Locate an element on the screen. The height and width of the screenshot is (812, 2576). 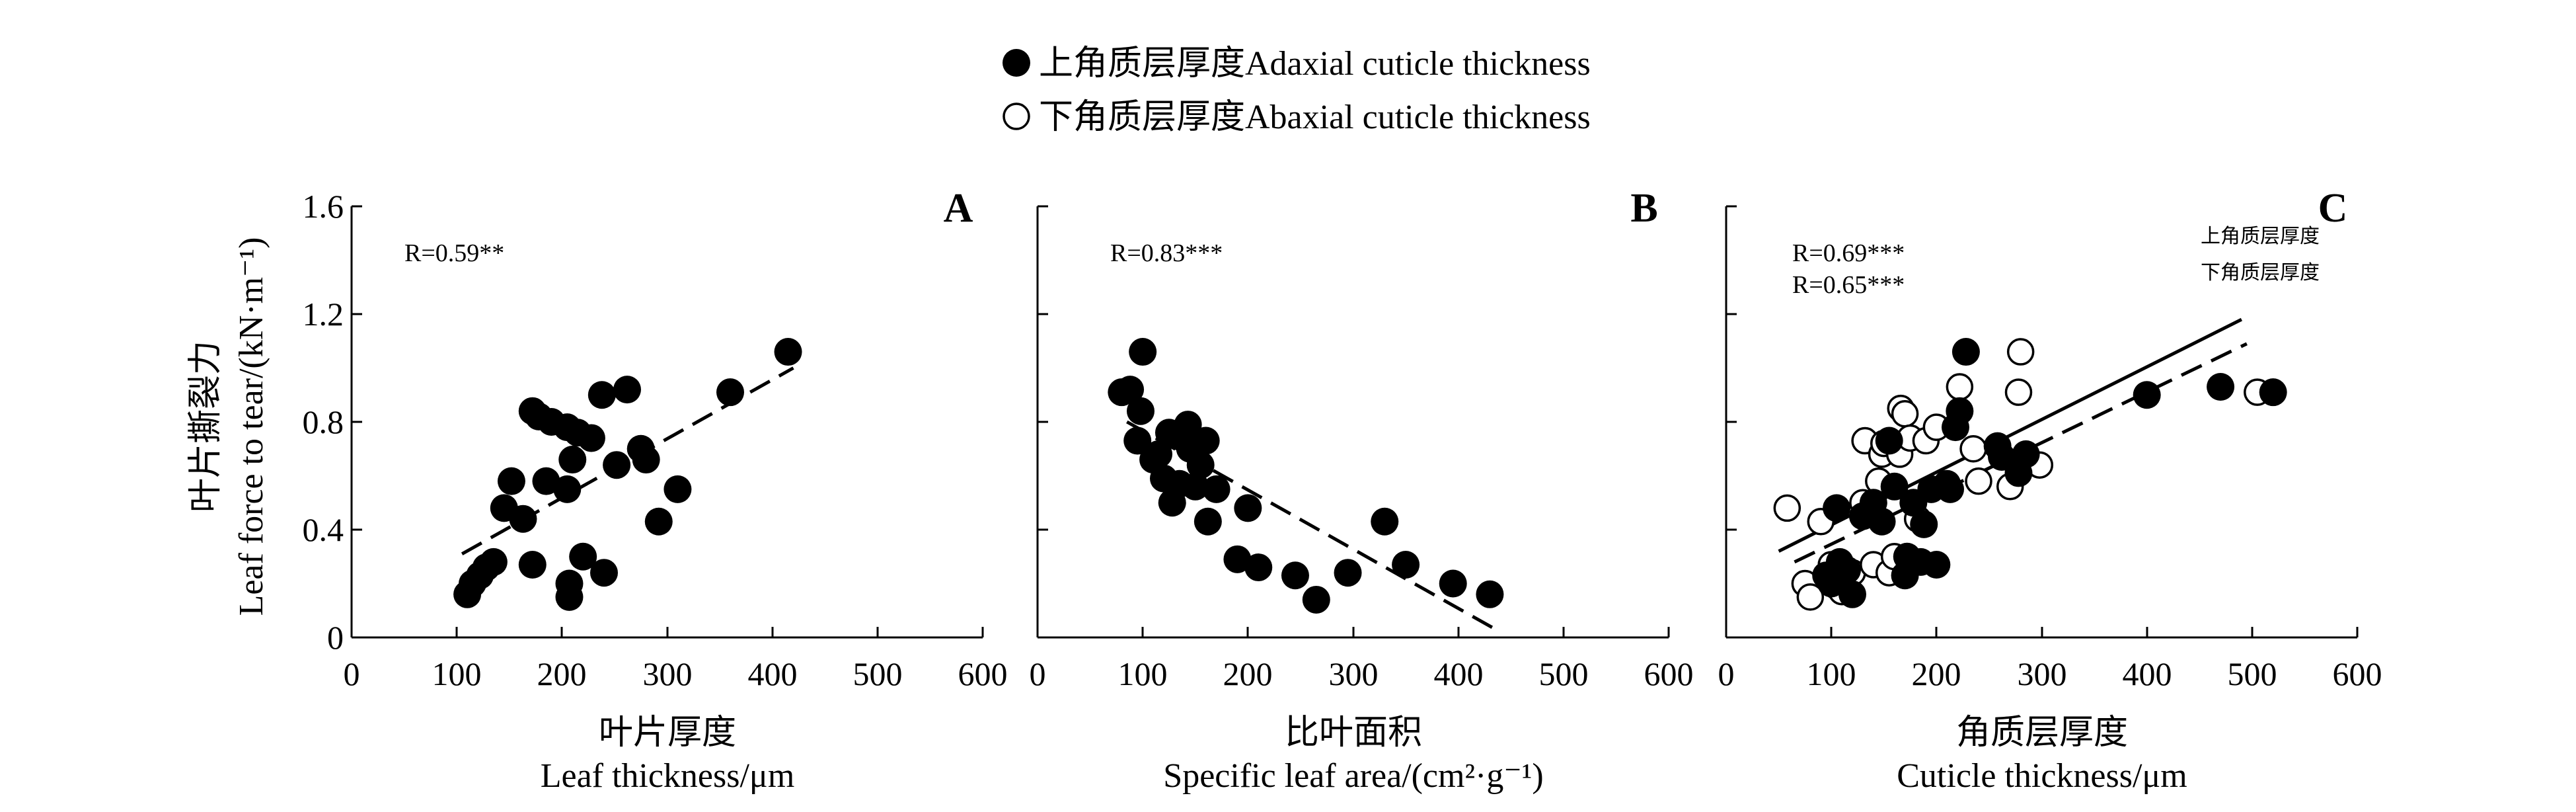
panel-a-x-label-cn: 叶片厚度 is located at coordinates (668, 733).